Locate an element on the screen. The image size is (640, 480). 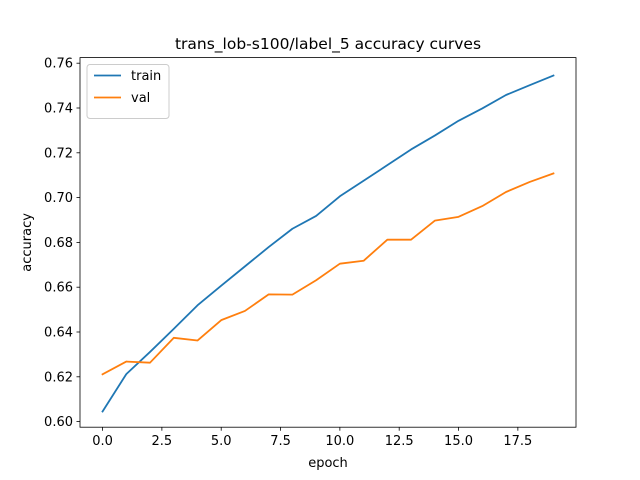
x-tick-label: 5.0 is located at coordinates (221, 441).